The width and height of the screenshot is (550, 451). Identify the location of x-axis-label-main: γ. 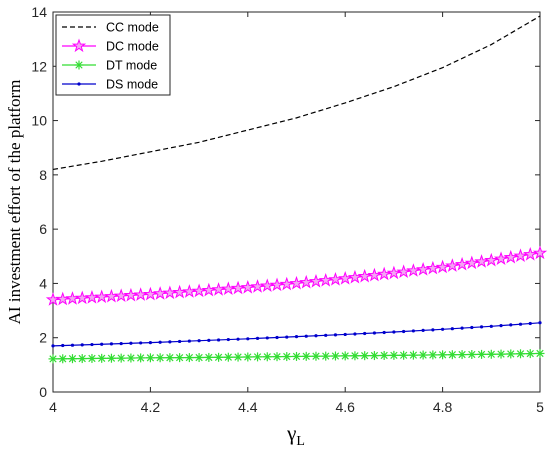
(291, 433).